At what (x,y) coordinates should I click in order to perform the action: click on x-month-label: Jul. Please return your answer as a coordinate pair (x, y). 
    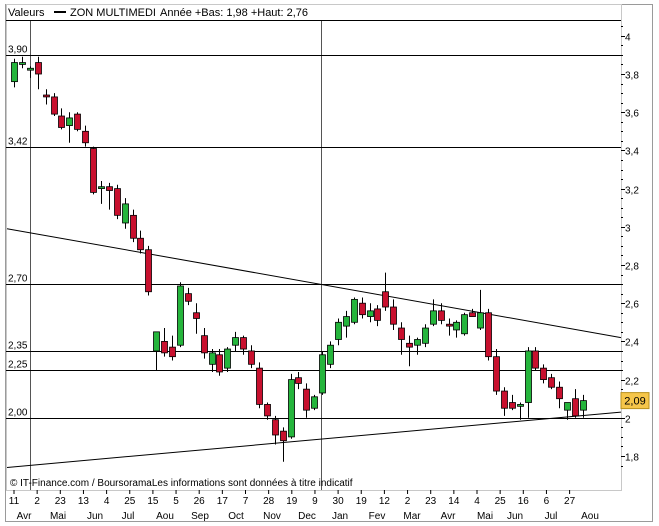
    Looking at the image, I should click on (128, 516).